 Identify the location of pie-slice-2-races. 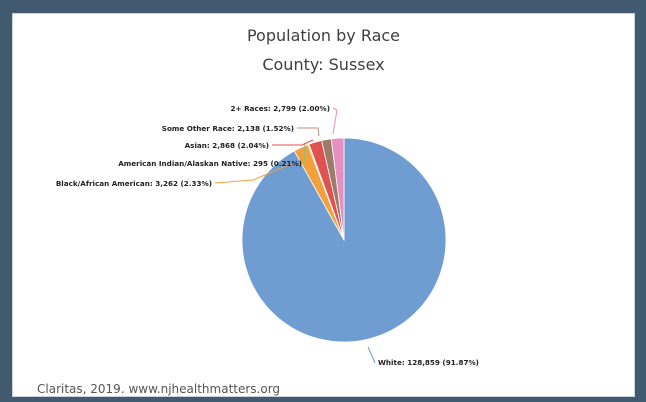
(337, 189).